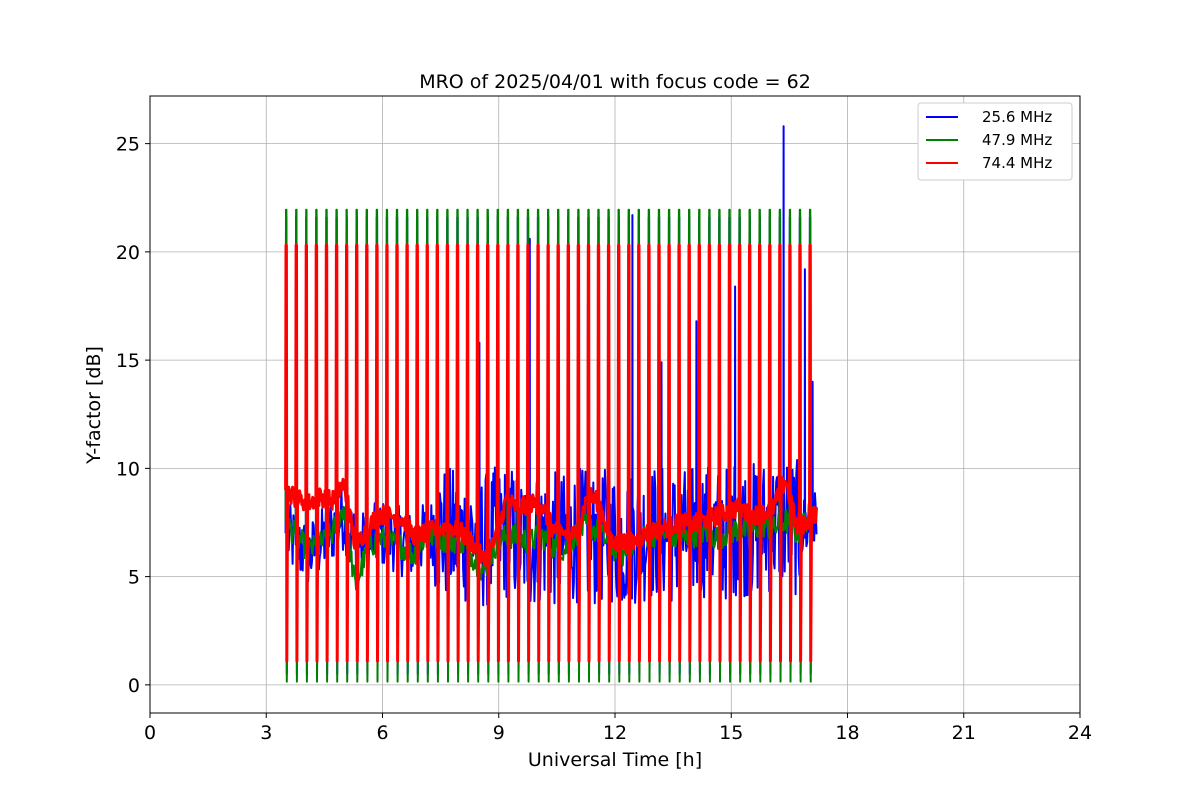 This screenshot has height=800, width=1200. Describe the element at coordinates (847, 733) in the screenshot. I see `x-tick-label: 18` at that location.